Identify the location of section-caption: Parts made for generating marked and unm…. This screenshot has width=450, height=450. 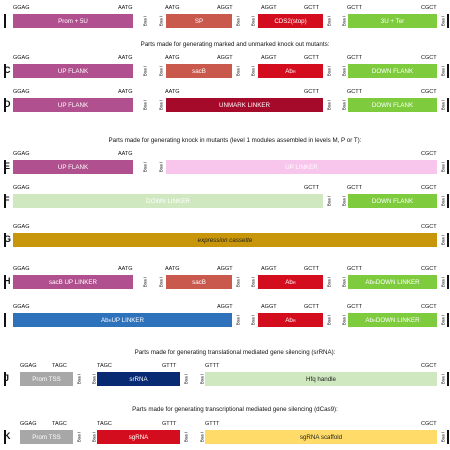
(235, 44).